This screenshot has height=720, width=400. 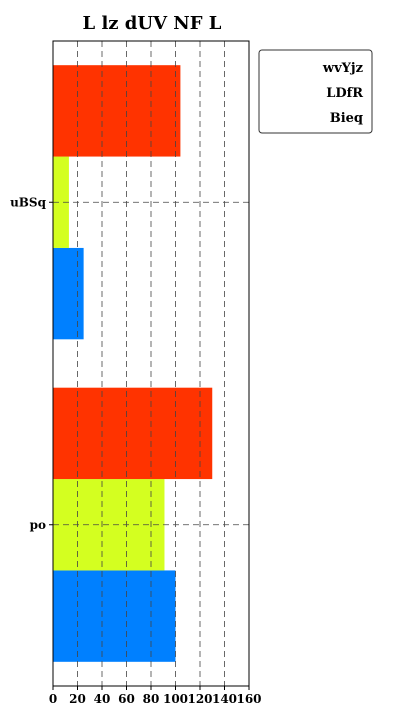 What do you see at coordinates (346, 118) in the screenshot?
I see `legend-label: Bieq` at bounding box center [346, 118].